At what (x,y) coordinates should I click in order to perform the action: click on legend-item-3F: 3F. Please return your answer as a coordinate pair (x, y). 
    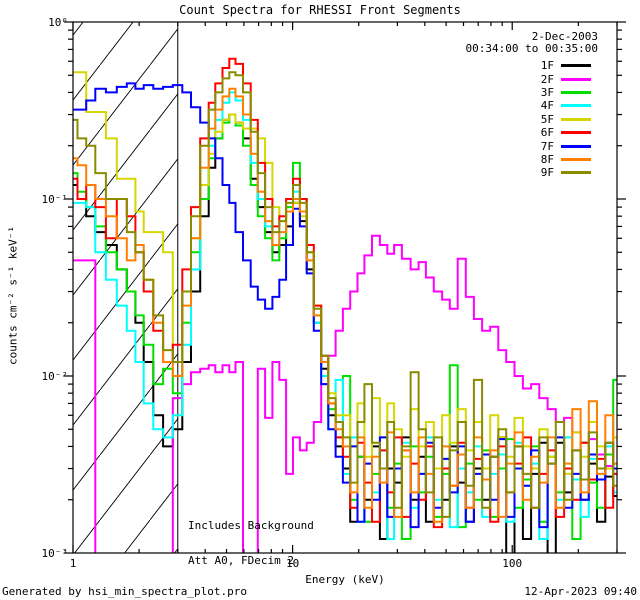
    Looking at the image, I should click on (548, 92).